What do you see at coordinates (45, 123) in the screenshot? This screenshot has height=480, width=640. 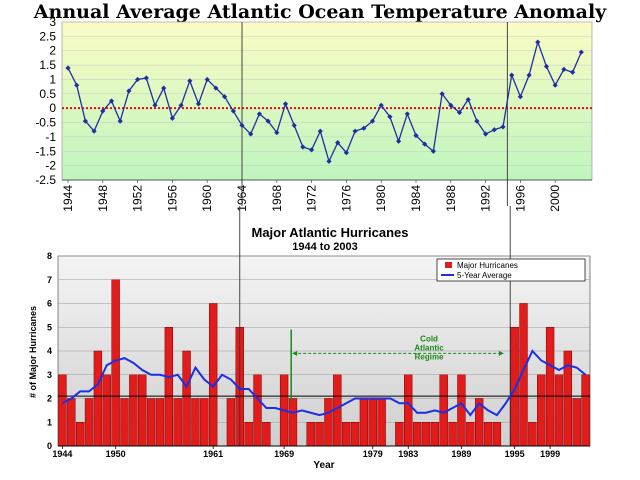 I see `top-y-tick-label: -0.5` at bounding box center [45, 123].